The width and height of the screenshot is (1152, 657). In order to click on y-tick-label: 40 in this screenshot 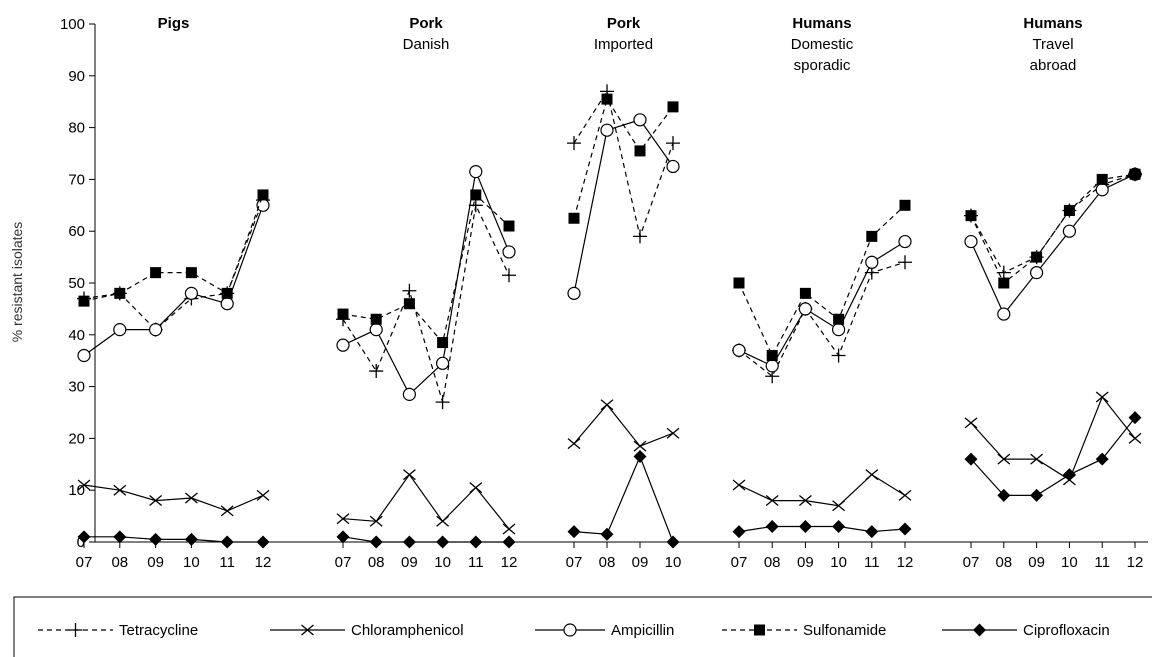, I will do `click(76, 335)`.